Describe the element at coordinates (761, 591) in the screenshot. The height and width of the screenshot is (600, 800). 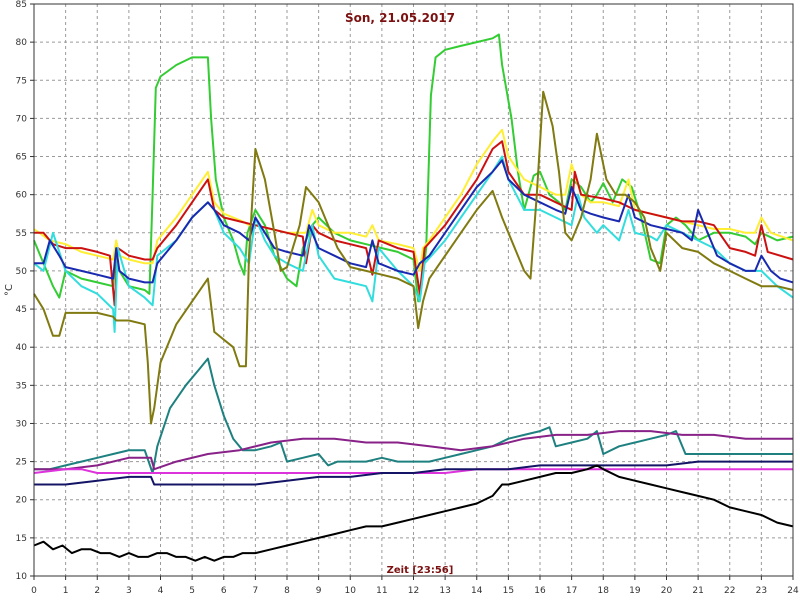
I see `x-tick-label: 23` at that location.